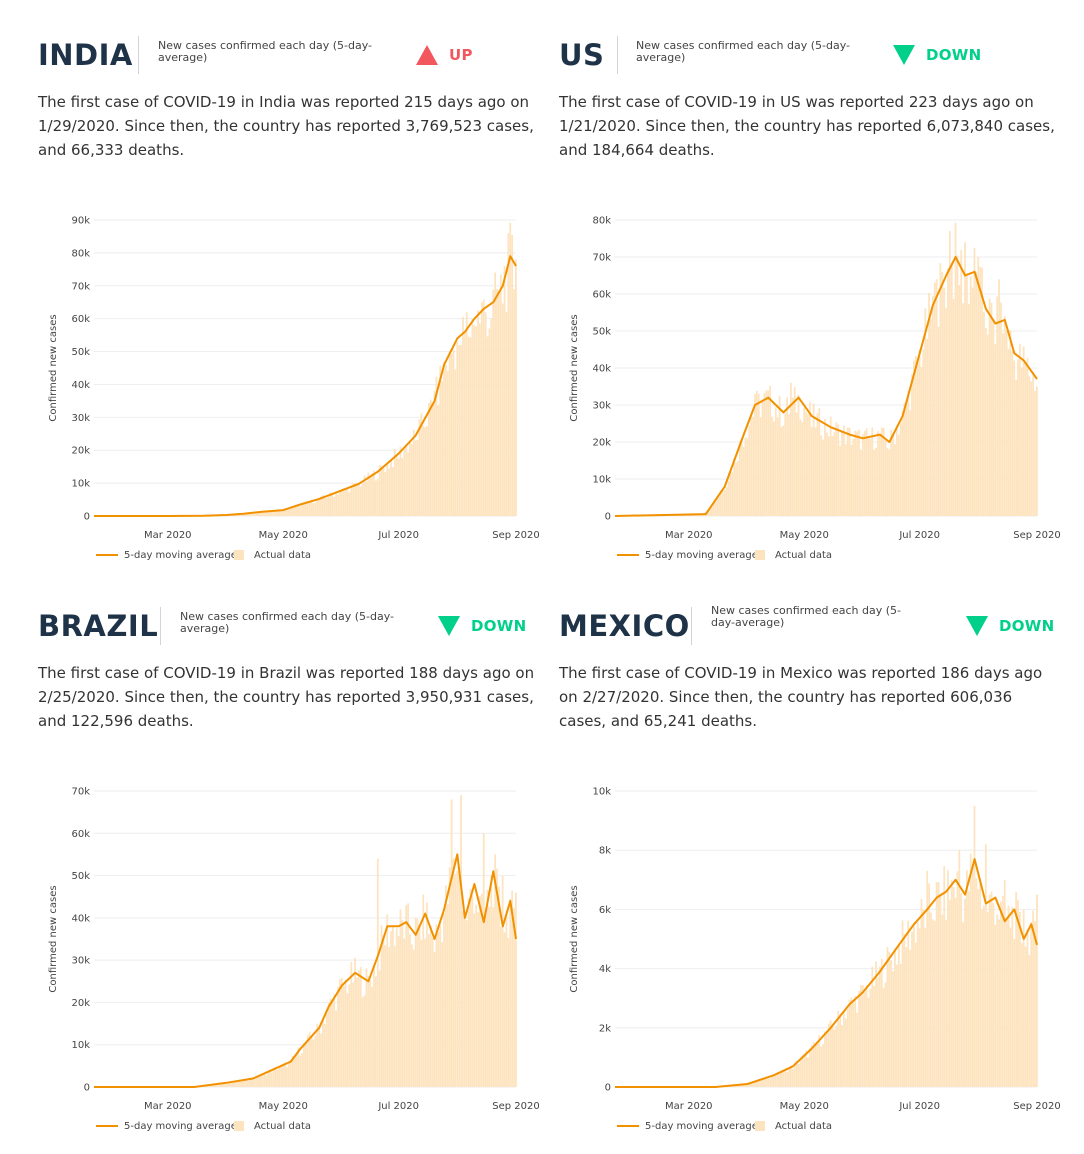 The width and height of the screenshot is (1084, 1154). What do you see at coordinates (1036, 535) in the screenshot?
I see `x-tick-label: Sep 2020` at bounding box center [1036, 535].